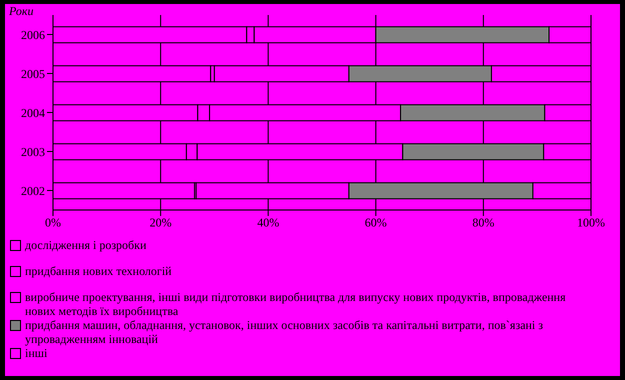 This screenshot has height=380, width=625. Describe the element at coordinates (33, 191) in the screenshot. I see `y-tick-label: 2002` at that location.